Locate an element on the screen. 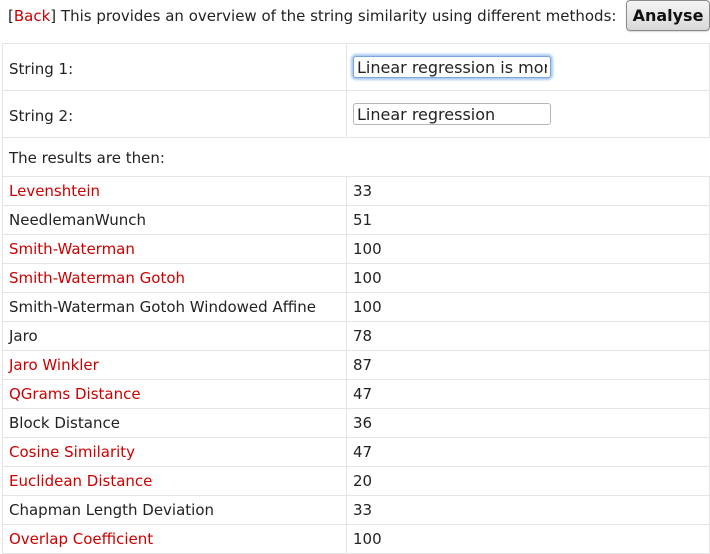 The height and width of the screenshot is (554, 710). result-row: Jaro 78 is located at coordinates (356, 336).